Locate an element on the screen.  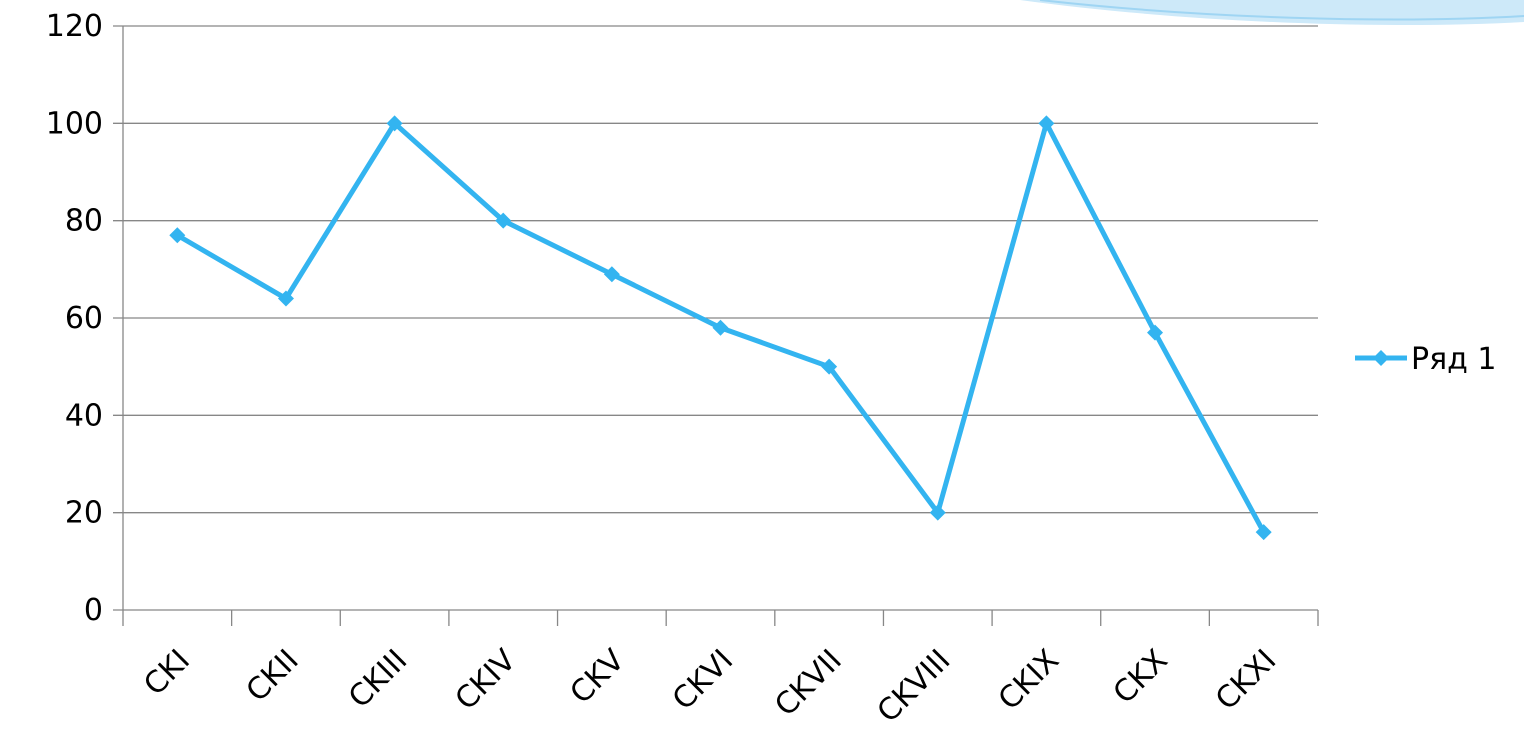
y-tick-label: 60 is located at coordinates (84, 318).